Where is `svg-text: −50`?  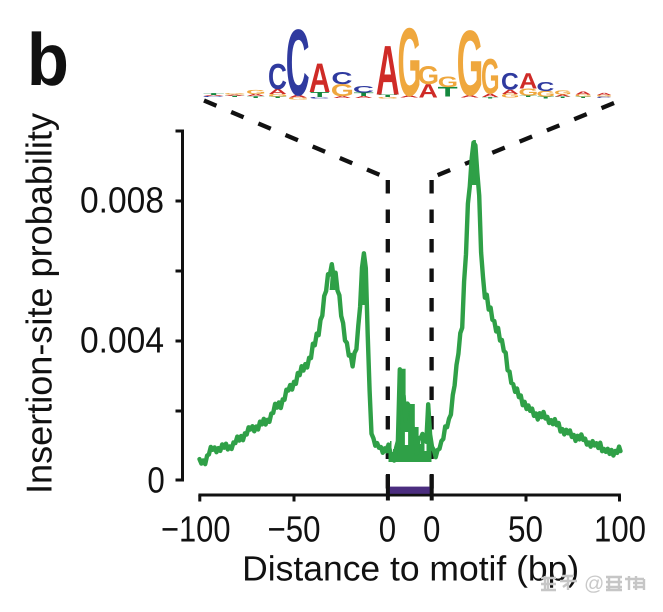
svg-text: −50 is located at coordinates (294, 528).